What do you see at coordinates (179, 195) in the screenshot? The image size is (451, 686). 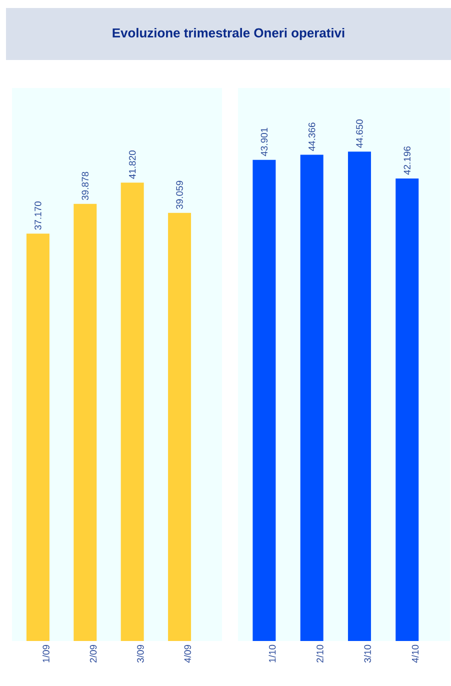 I see `data-label: 39.059` at bounding box center [179, 195].